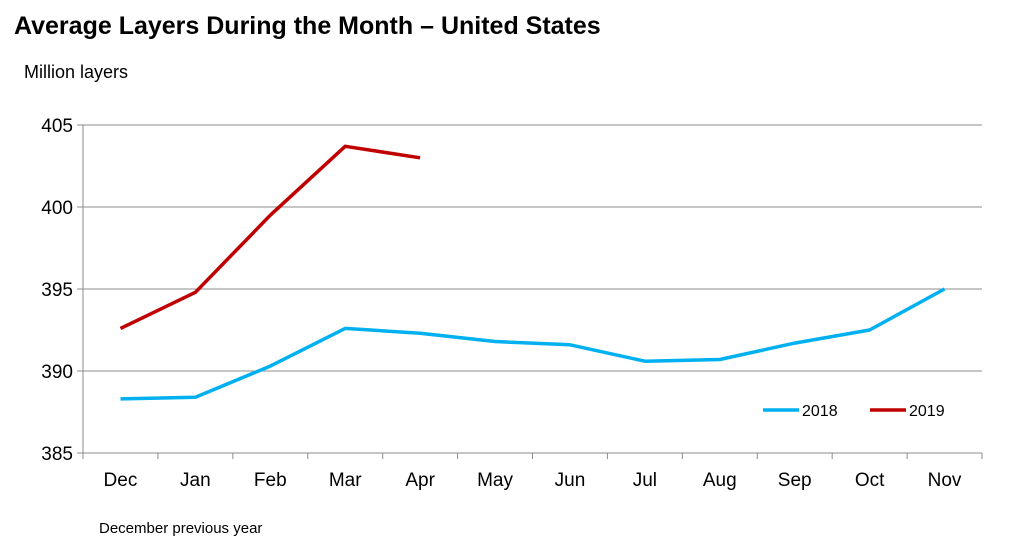 This screenshot has width=1024, height=548. What do you see at coordinates (795, 480) in the screenshot?
I see `x-tick-label: Sep` at bounding box center [795, 480].